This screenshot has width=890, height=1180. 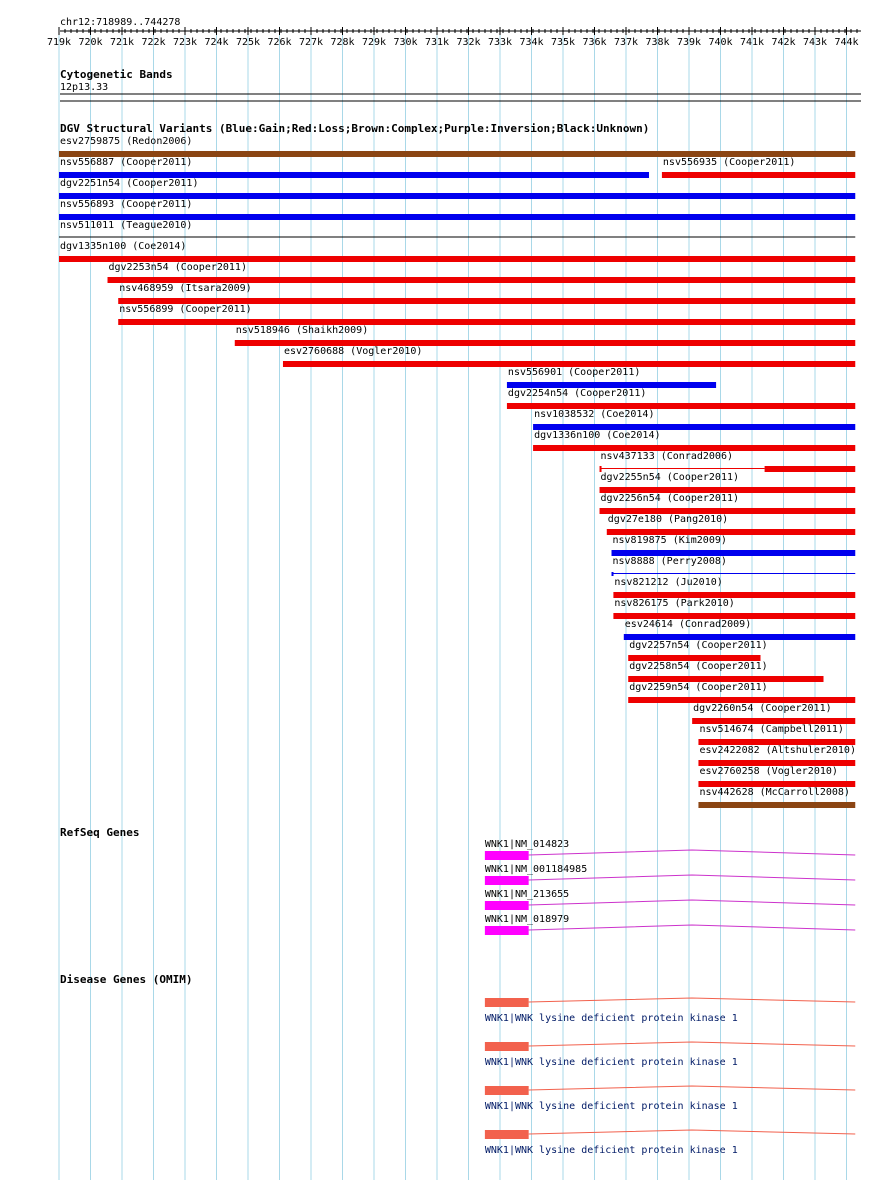 I want to click on variant-label: nsv511011 (Teague2010), so click(x=126, y=225).